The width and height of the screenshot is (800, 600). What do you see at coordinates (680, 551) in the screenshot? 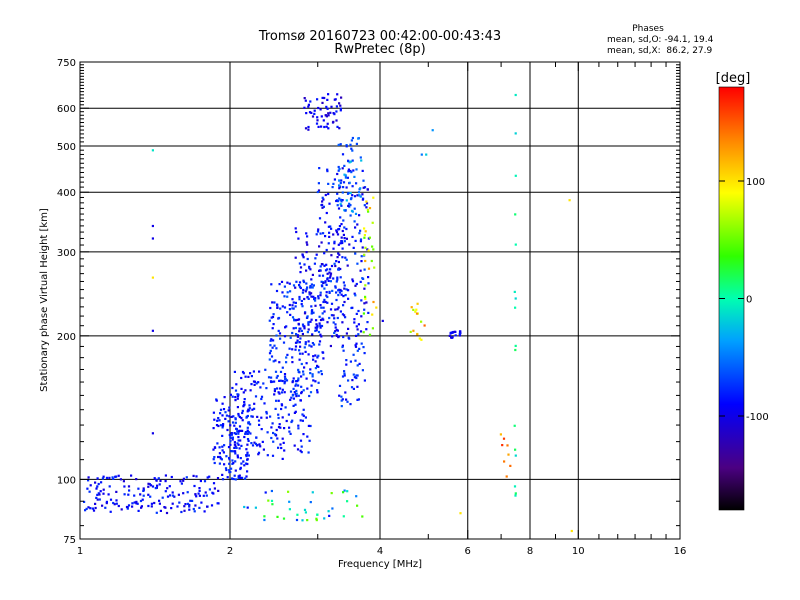
I see `x-tick-label: 16` at bounding box center [680, 551].